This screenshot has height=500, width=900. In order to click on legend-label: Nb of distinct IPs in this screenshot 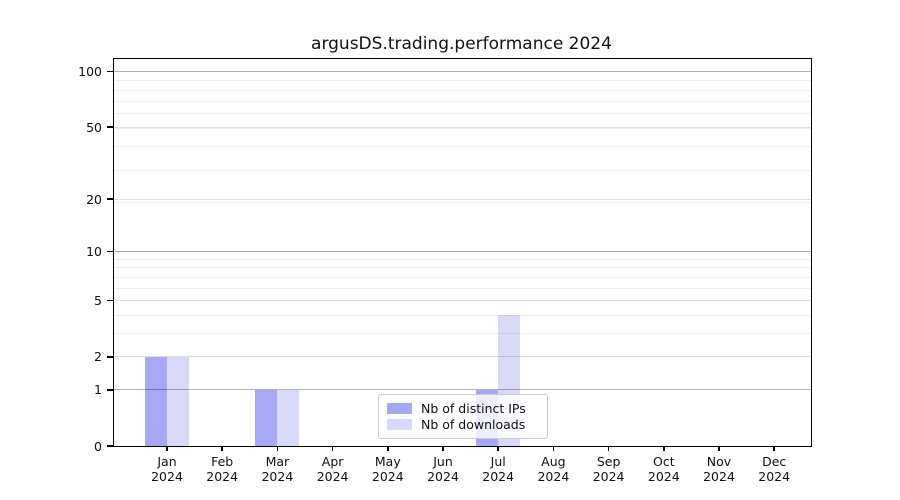, I will do `click(473, 408)`.